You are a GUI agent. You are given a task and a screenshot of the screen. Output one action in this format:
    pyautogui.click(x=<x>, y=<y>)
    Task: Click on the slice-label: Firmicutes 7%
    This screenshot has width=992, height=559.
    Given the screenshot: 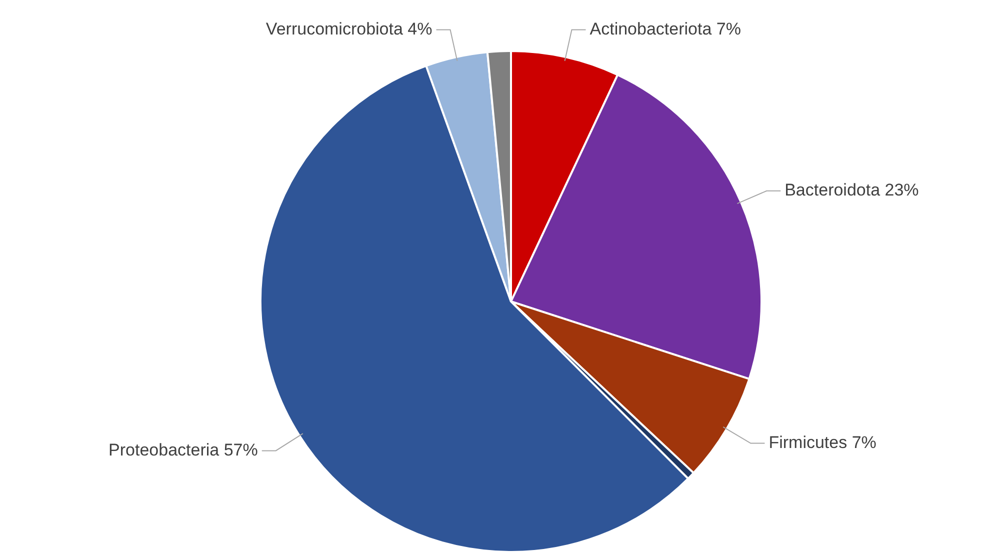 What is the action you would take?
    pyautogui.click(x=822, y=442)
    